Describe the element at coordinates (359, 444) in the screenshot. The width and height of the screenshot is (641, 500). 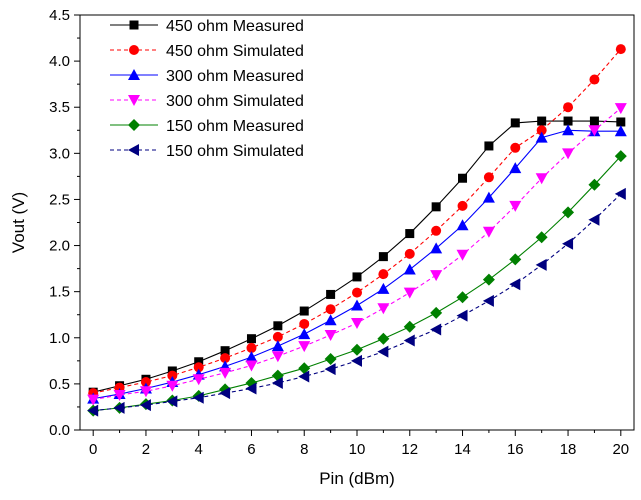
I see `x-axis: 0 2 4 6 8 10 12 14 16 18 20` at that location.